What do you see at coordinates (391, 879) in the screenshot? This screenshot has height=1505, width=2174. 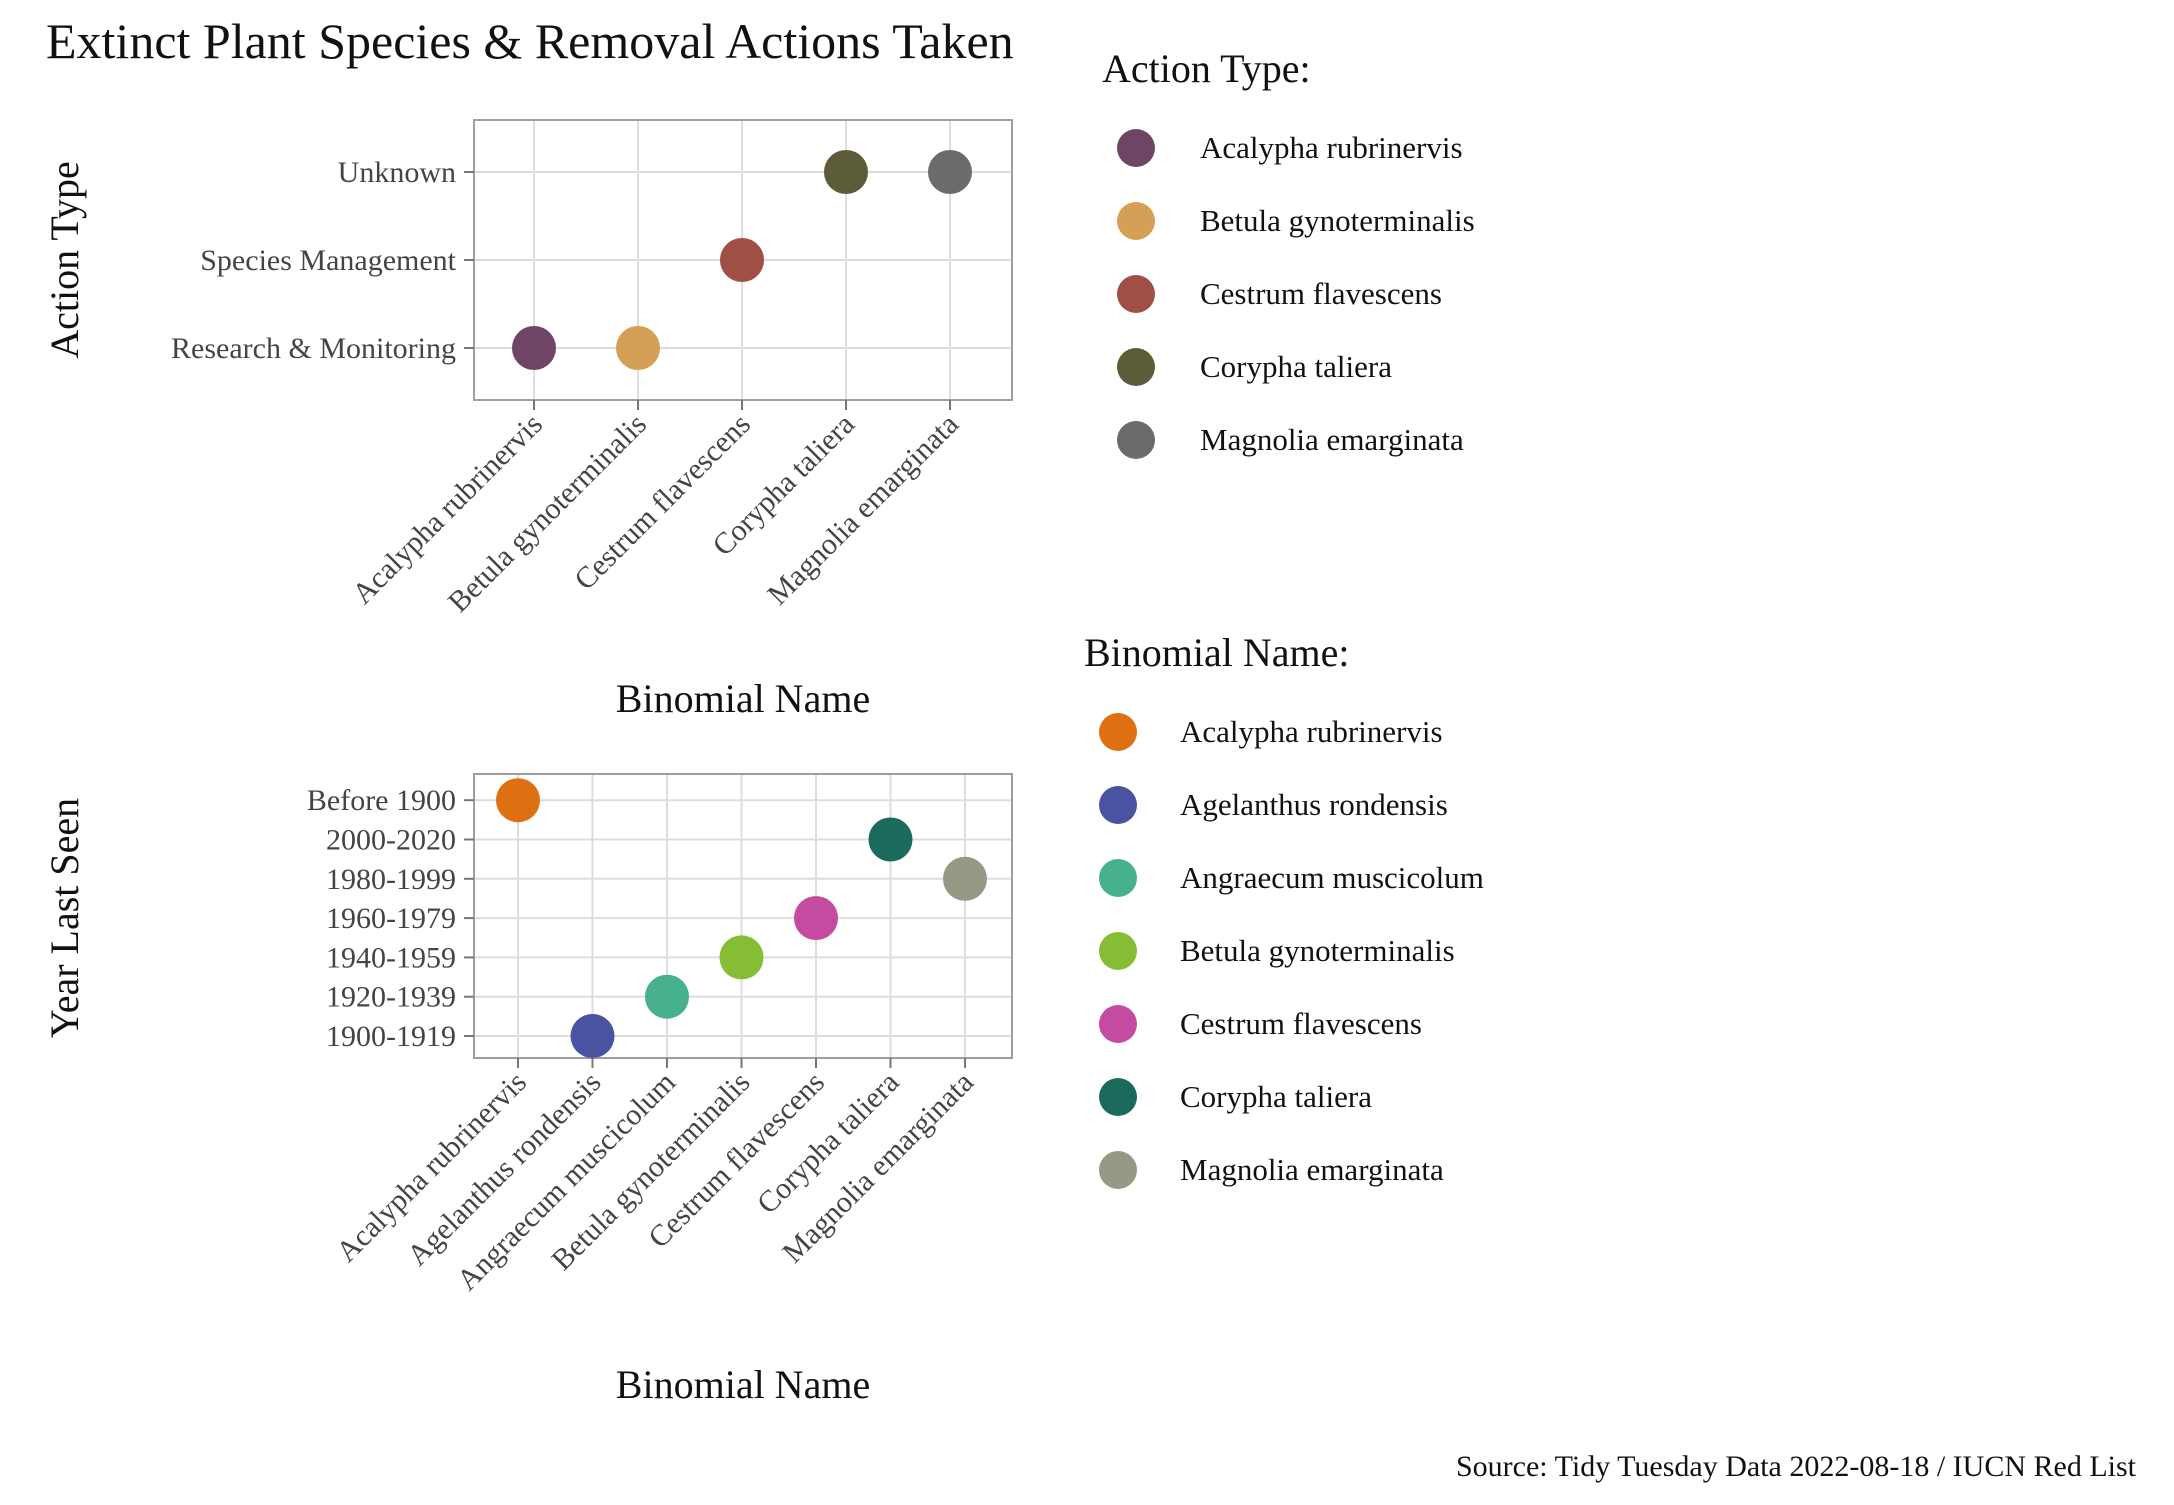 I see `y-tick-label: 1980-1999` at bounding box center [391, 879].